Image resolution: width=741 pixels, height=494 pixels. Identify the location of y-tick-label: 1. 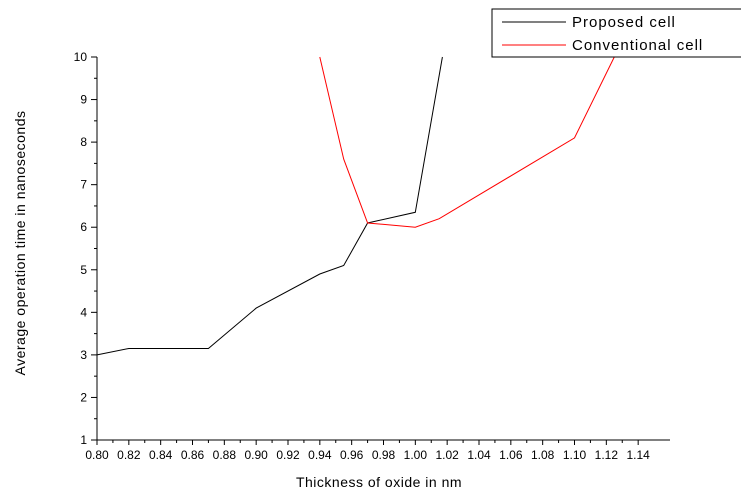
(83, 440).